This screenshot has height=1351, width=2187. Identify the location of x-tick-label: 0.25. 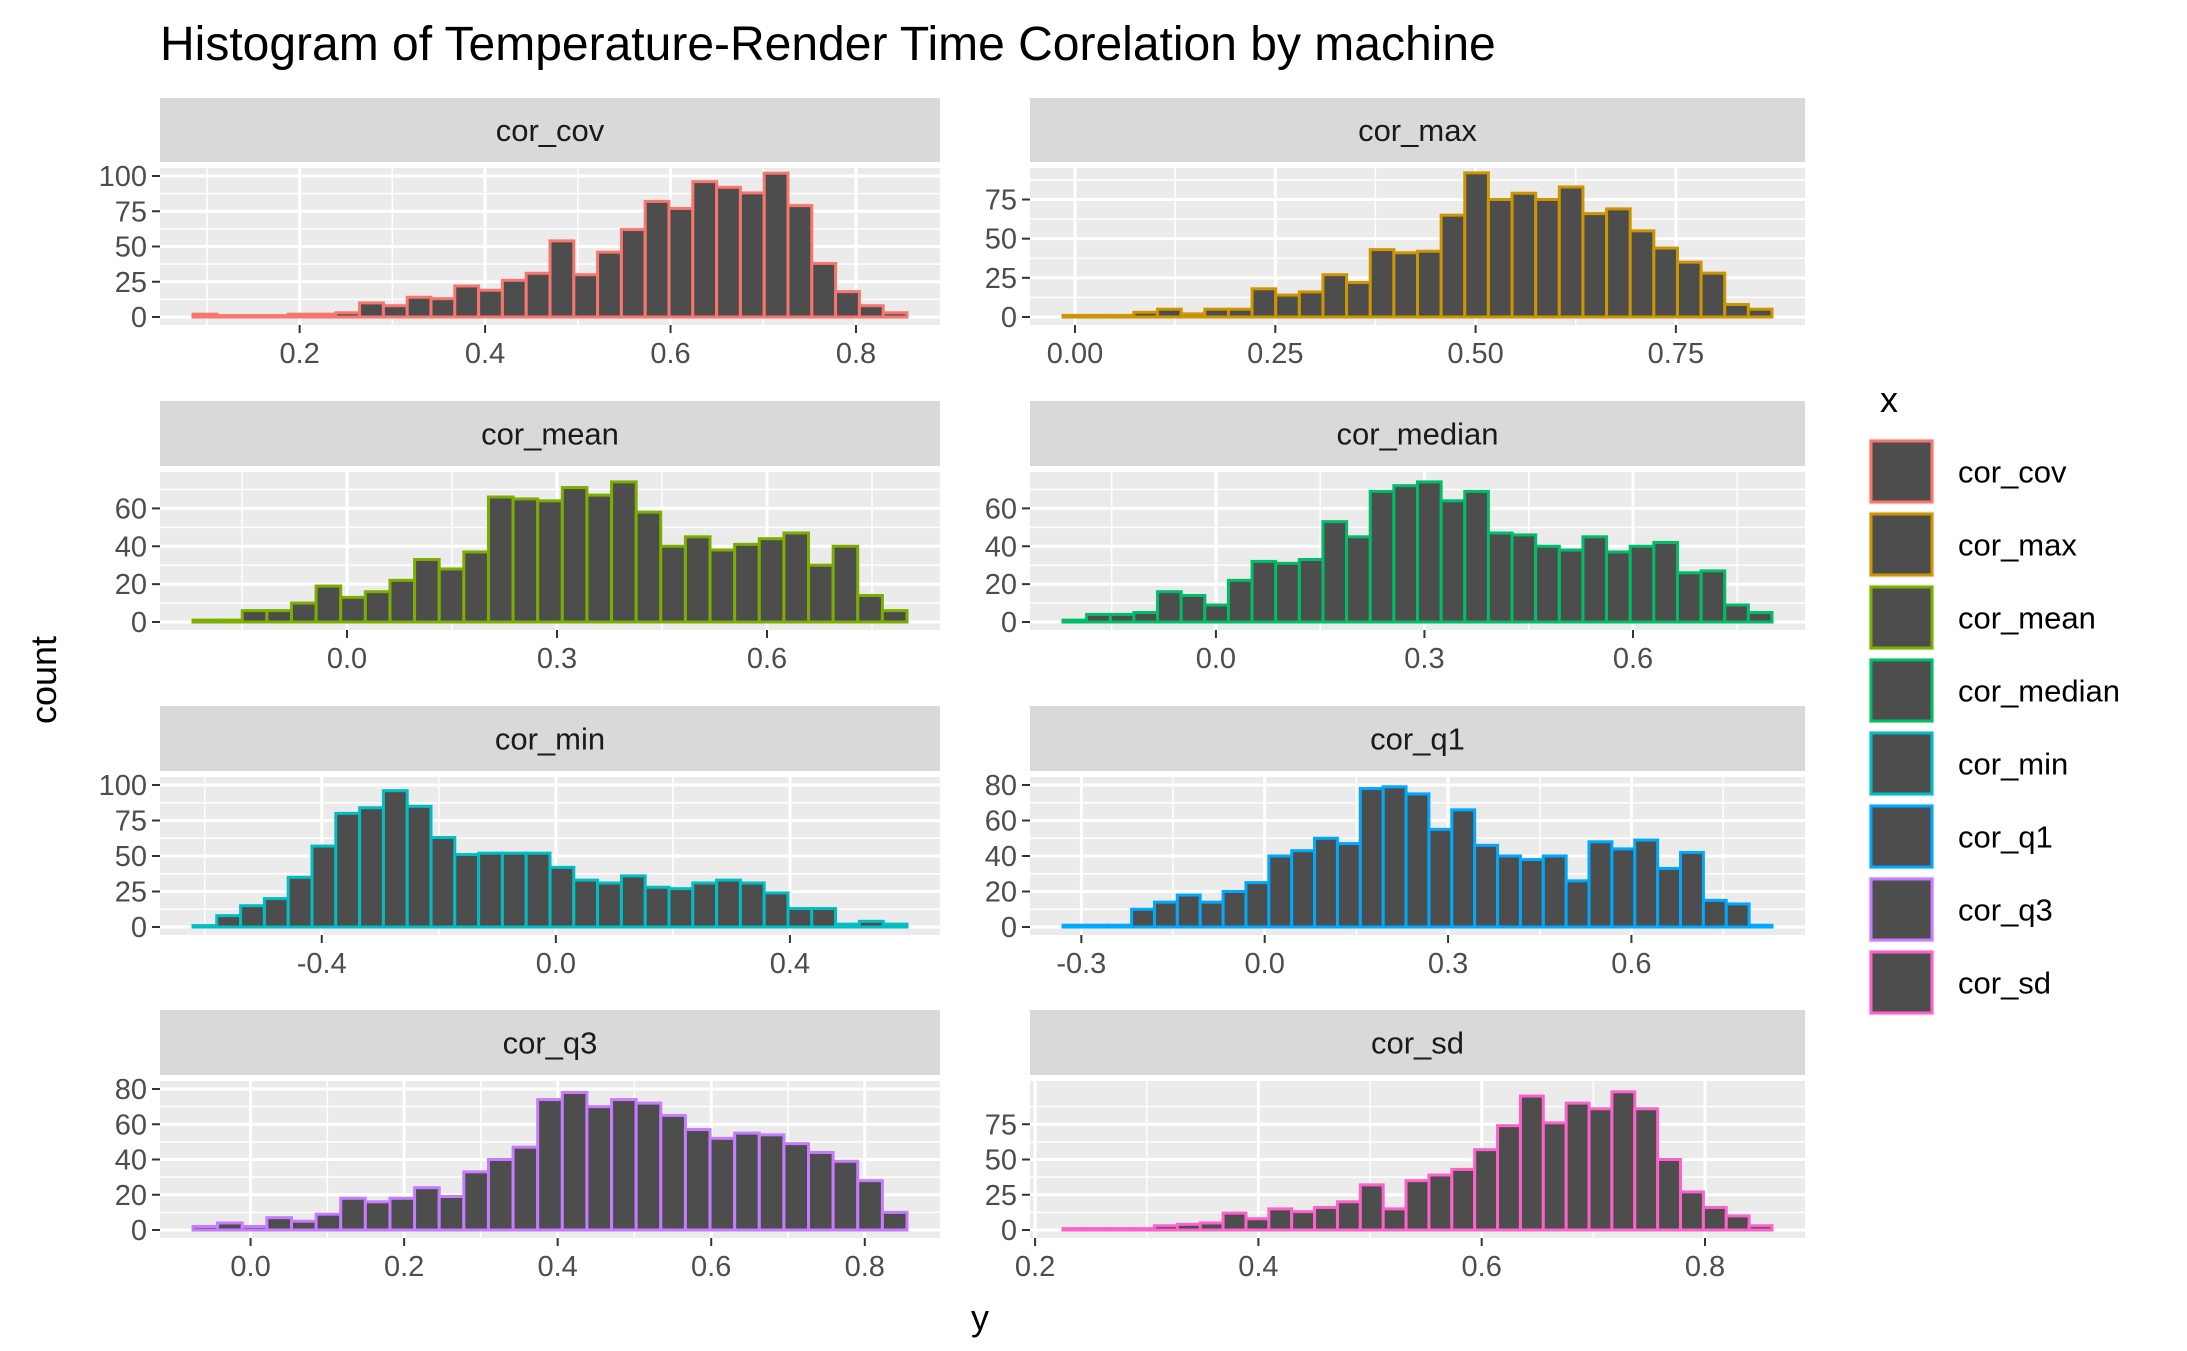
(1275, 354).